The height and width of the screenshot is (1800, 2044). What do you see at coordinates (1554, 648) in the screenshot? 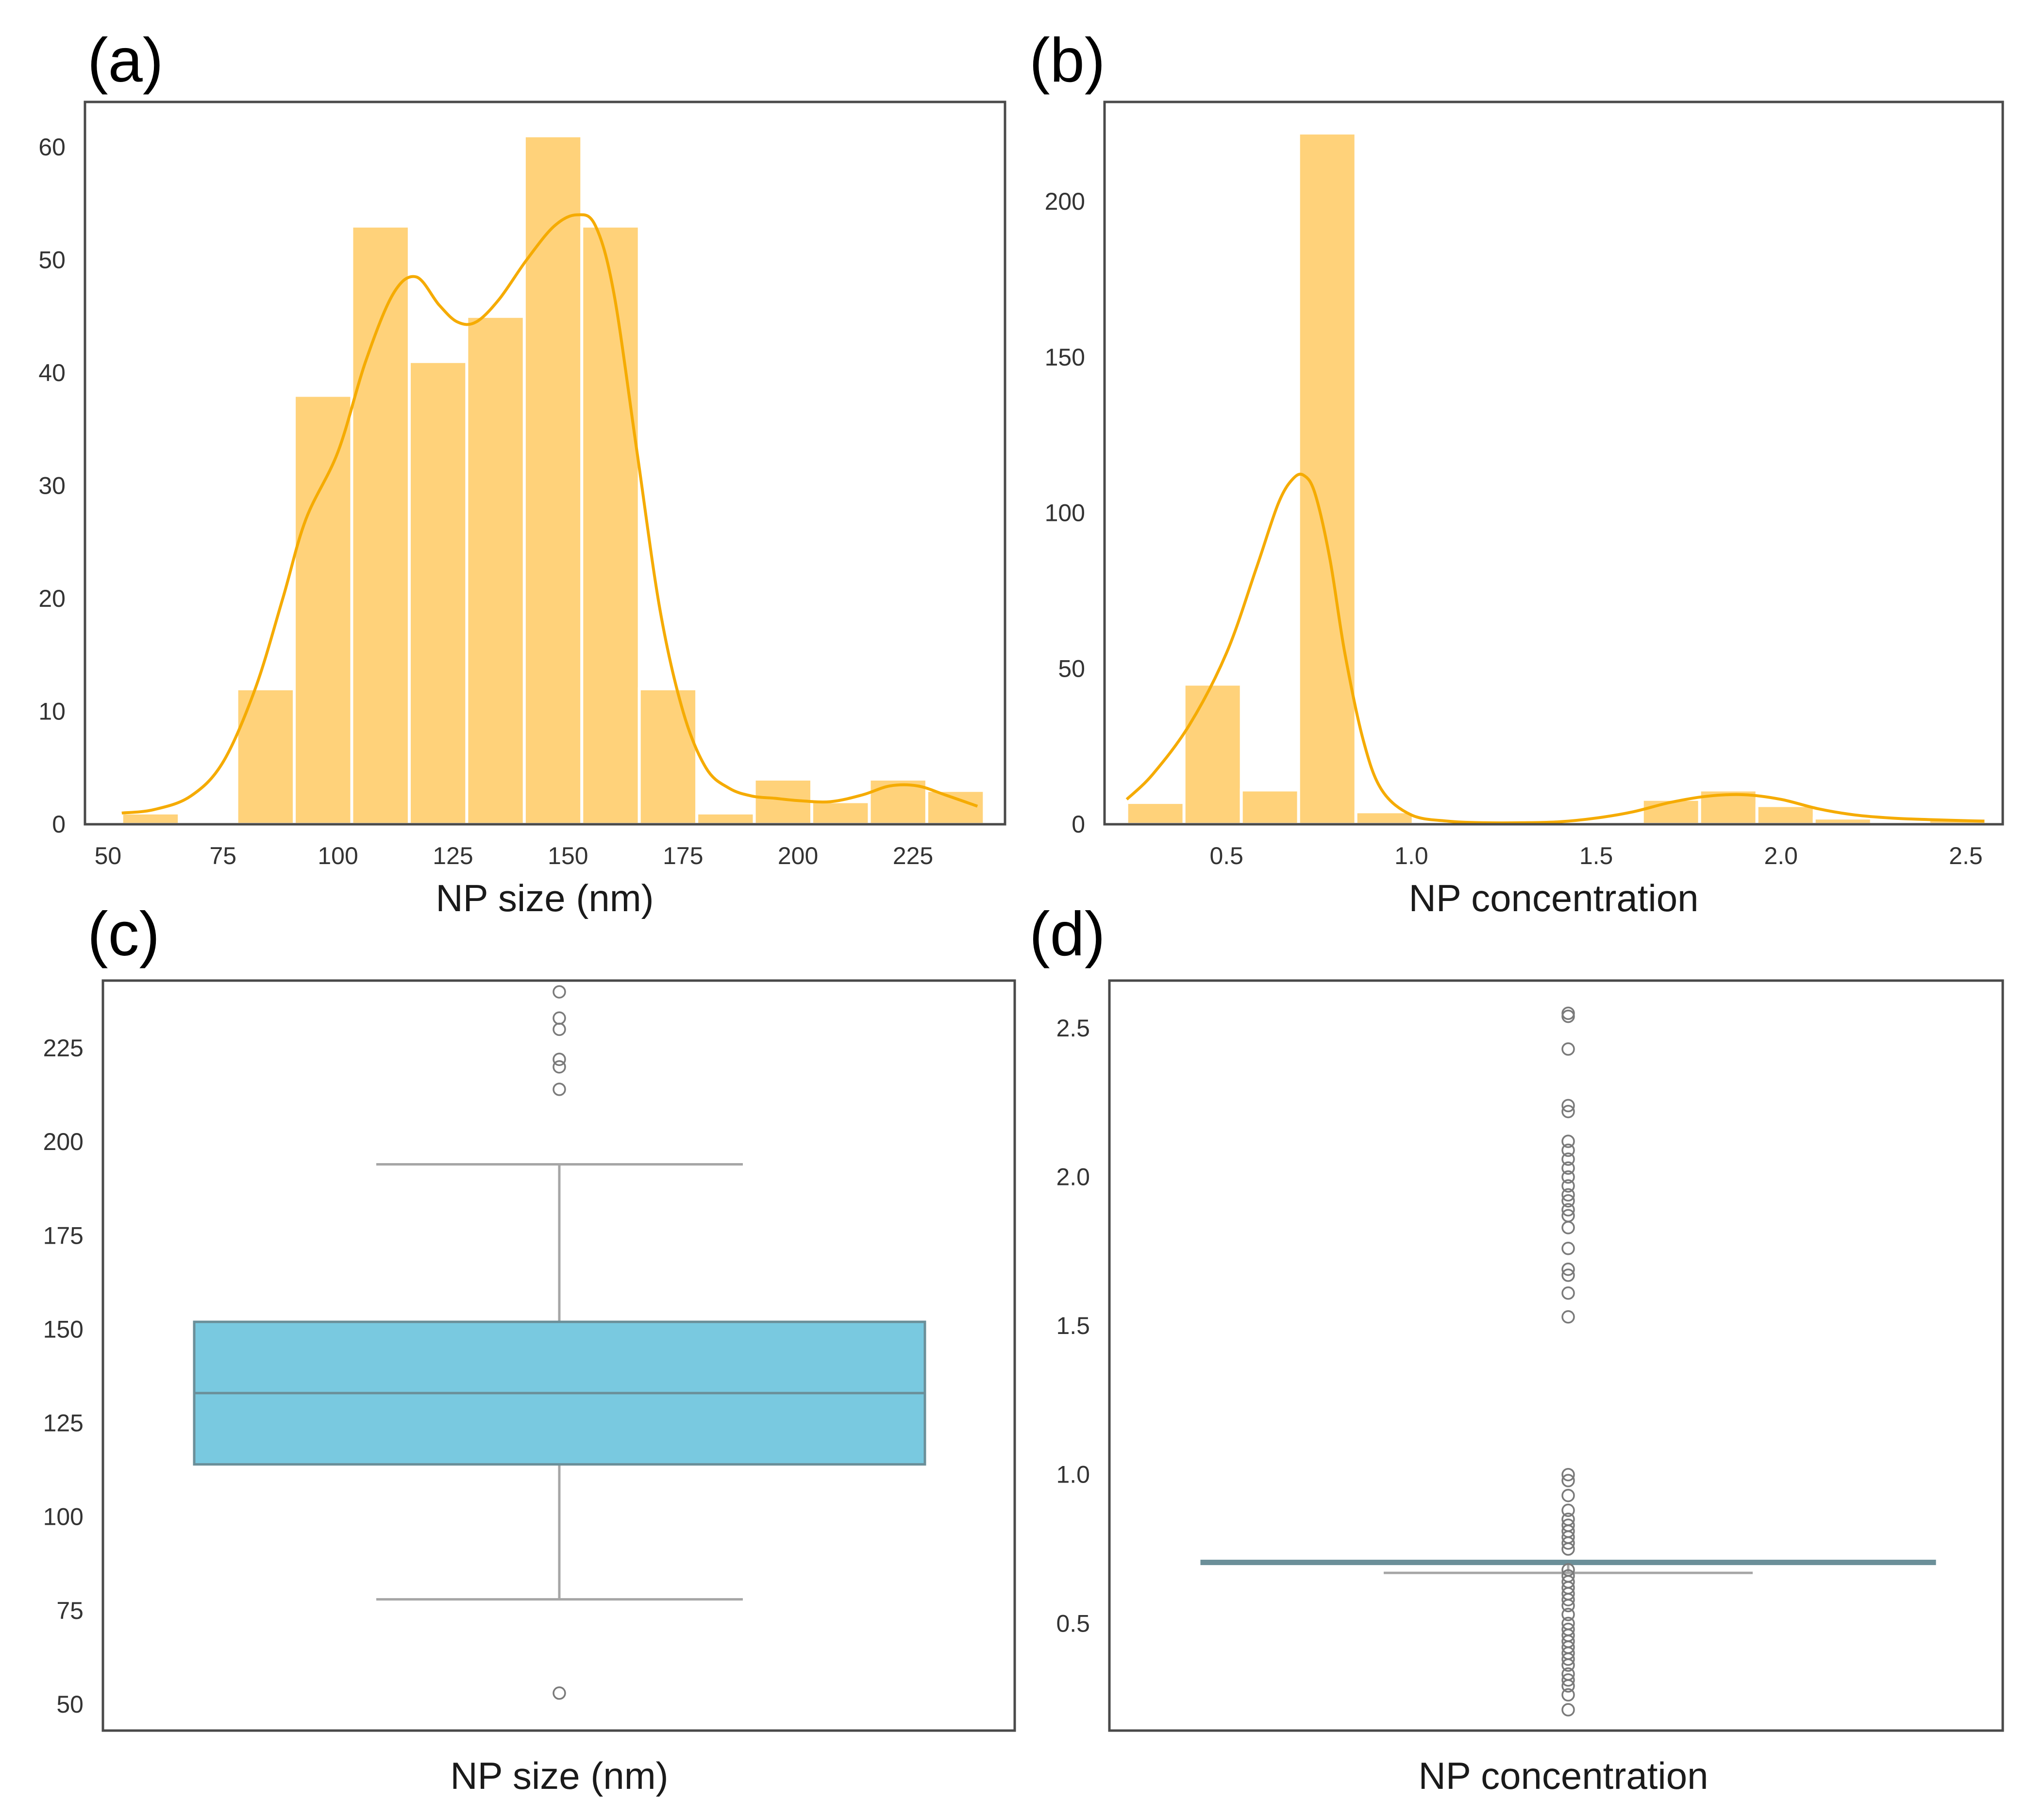
I see `panel-b-kde-line` at bounding box center [1554, 648].